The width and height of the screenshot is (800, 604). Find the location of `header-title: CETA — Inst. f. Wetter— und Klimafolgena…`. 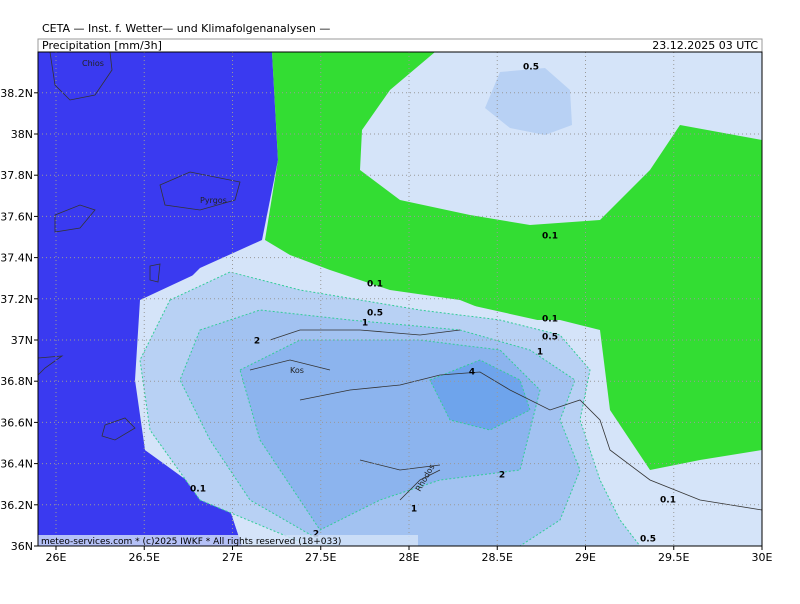

header-title: CETA — Inst. f. Wetter— und Klimafolgena… is located at coordinates (186, 28).